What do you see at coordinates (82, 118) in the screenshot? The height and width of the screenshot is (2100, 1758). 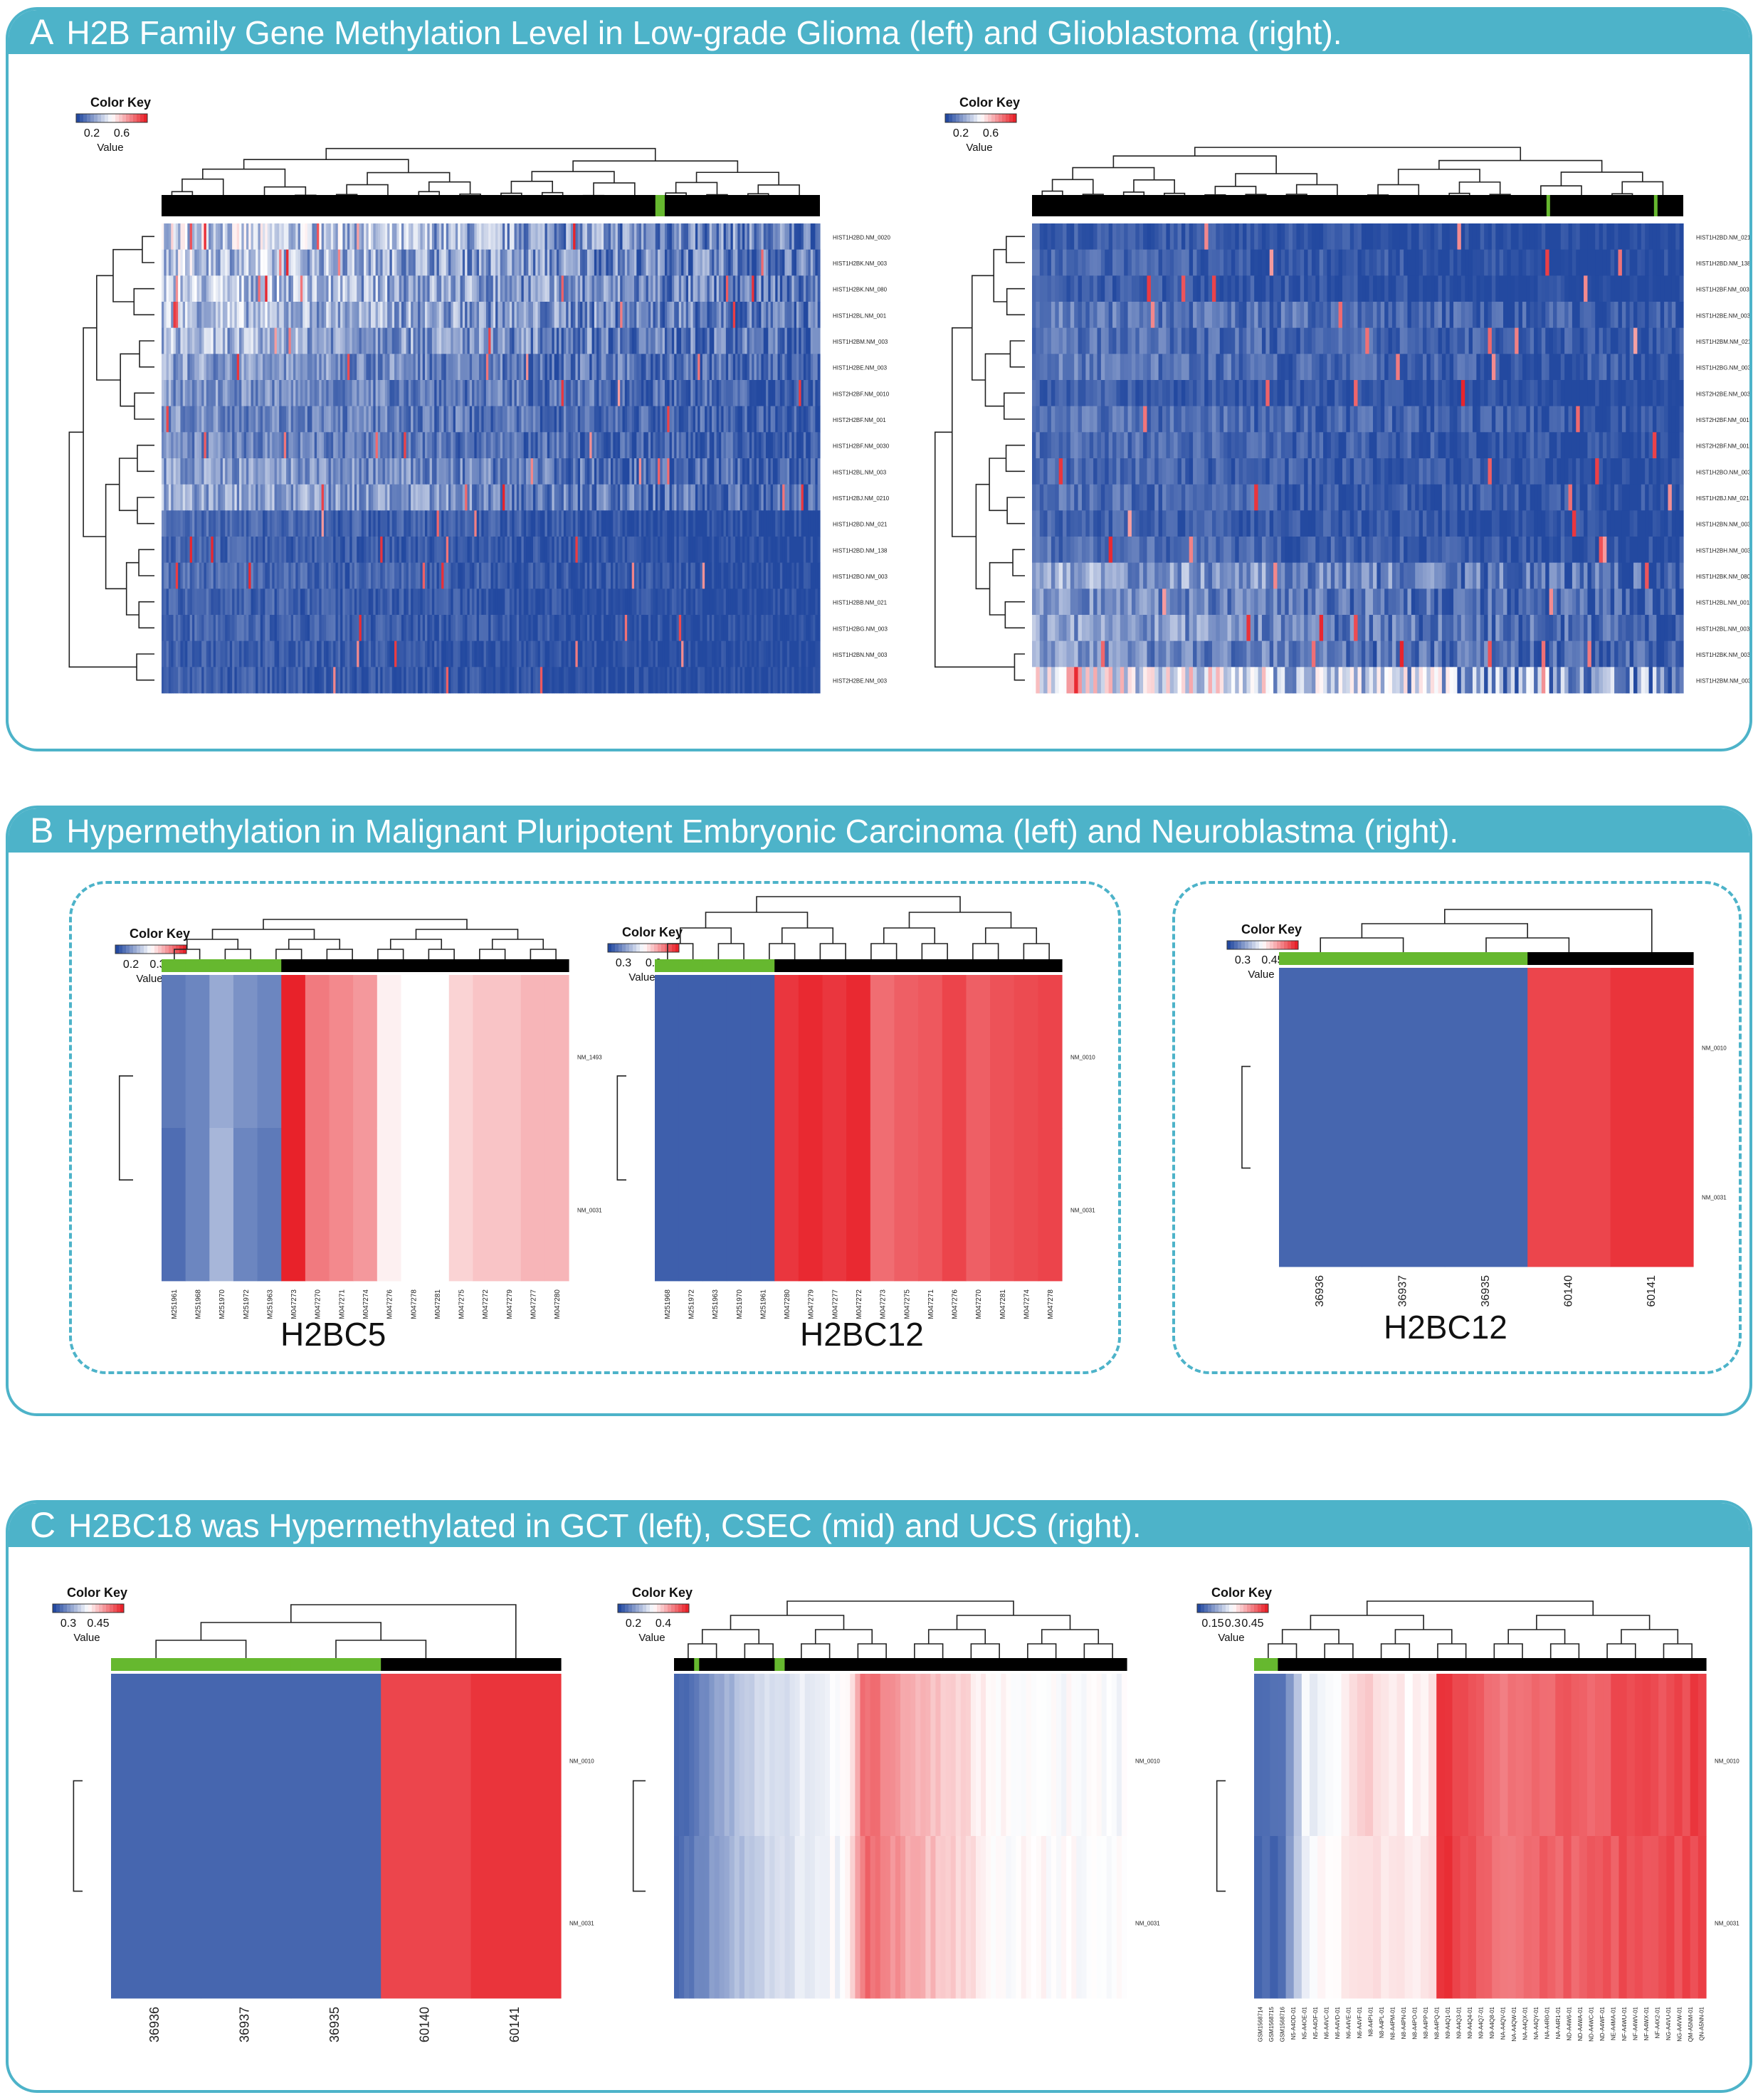 I see `a-left-legend-swatch` at bounding box center [82, 118].